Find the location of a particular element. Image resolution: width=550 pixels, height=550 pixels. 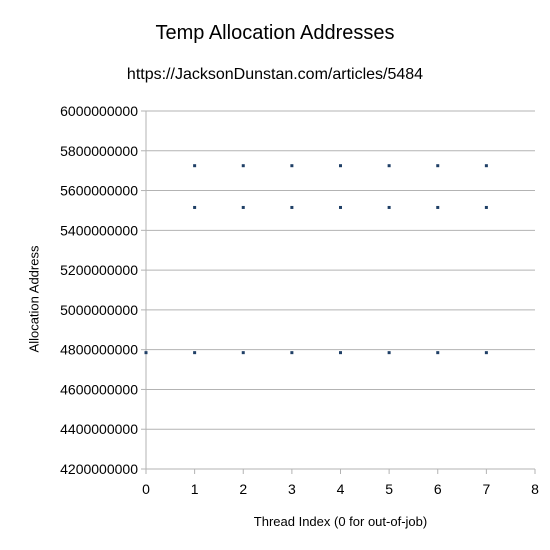

x-tick-label-4: 4 is located at coordinates (341, 489).